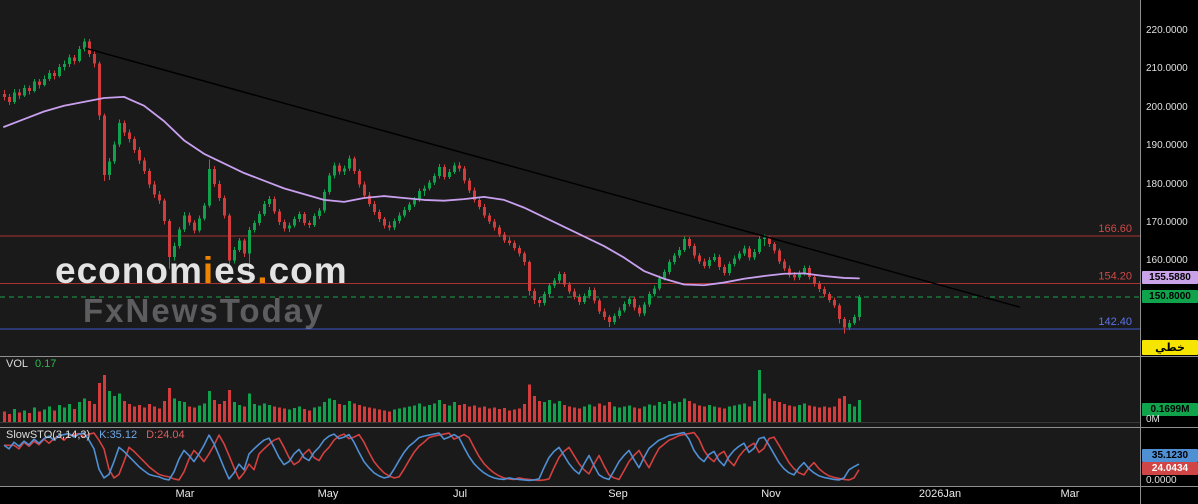 This screenshot has height=504, width=1198. Describe the element at coordinates (432, 456) in the screenshot. I see `stoch-d-line` at that location.